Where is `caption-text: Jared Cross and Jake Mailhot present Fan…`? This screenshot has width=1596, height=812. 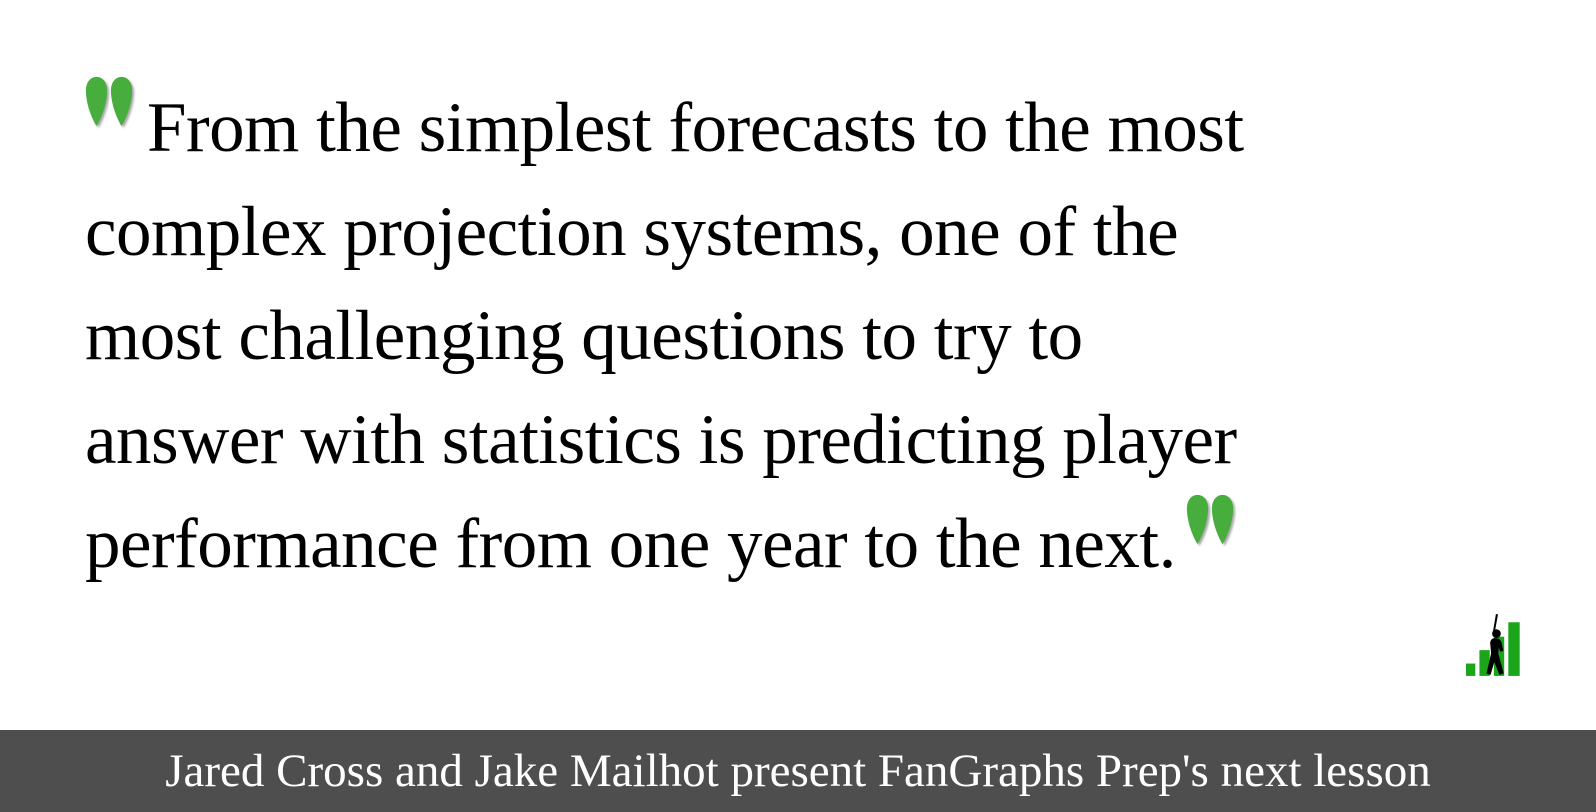
caption-text: Jared Cross and Jake Mailhot present Fan… is located at coordinates (798, 771).